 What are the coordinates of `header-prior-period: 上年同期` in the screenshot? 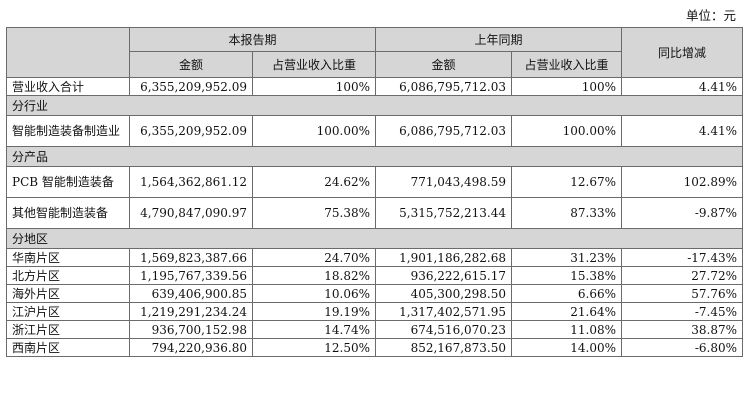 It's located at (499, 39).